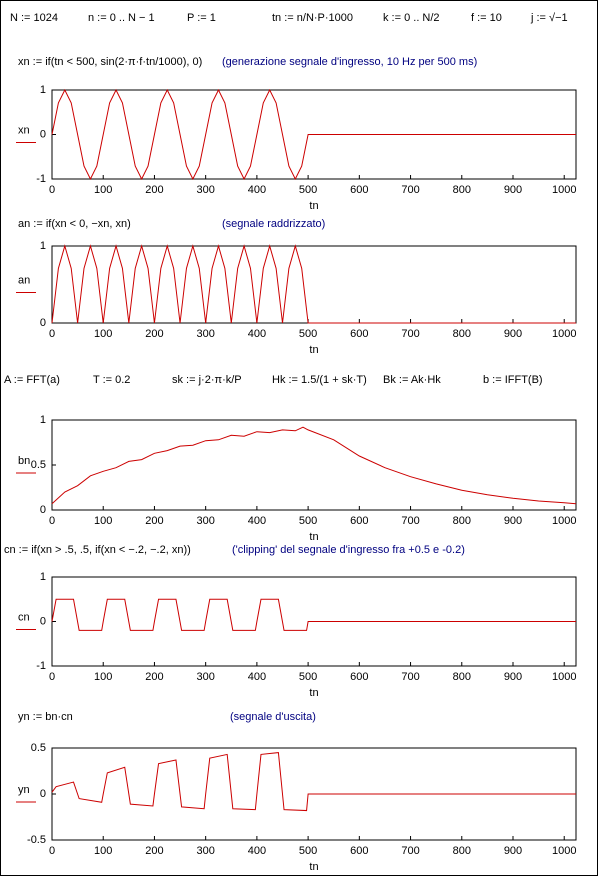 The height and width of the screenshot is (876, 598). What do you see at coordinates (32, 380) in the screenshot?
I see `definition: A := FFT(a)` at bounding box center [32, 380].